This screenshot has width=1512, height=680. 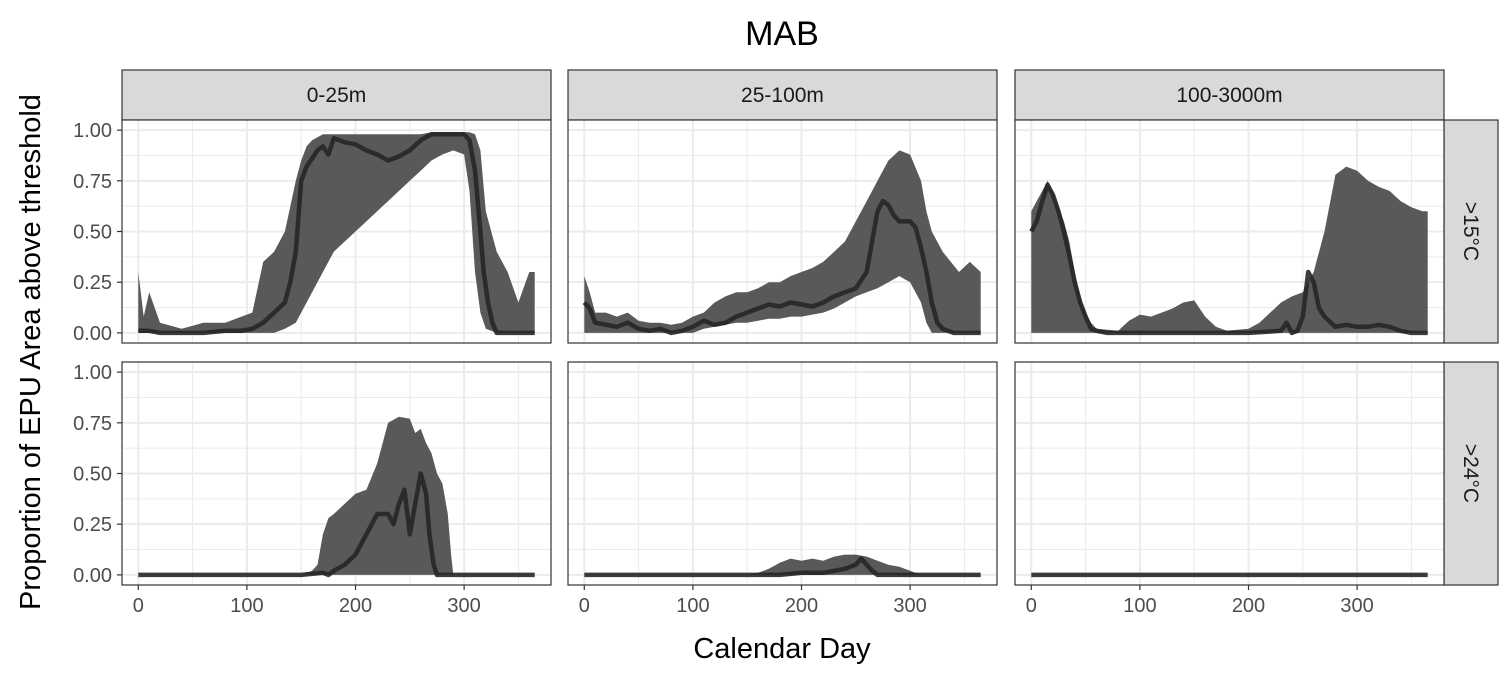 I want to click on column-strip-label: 25-100m, so click(x=782, y=95).